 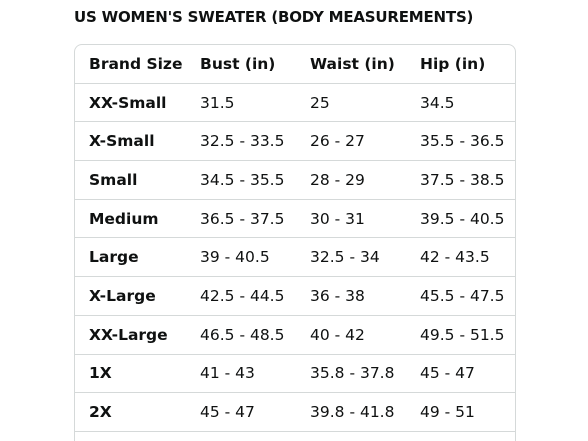 I want to click on table-cell: 39 - 40.5, so click(x=235, y=257).